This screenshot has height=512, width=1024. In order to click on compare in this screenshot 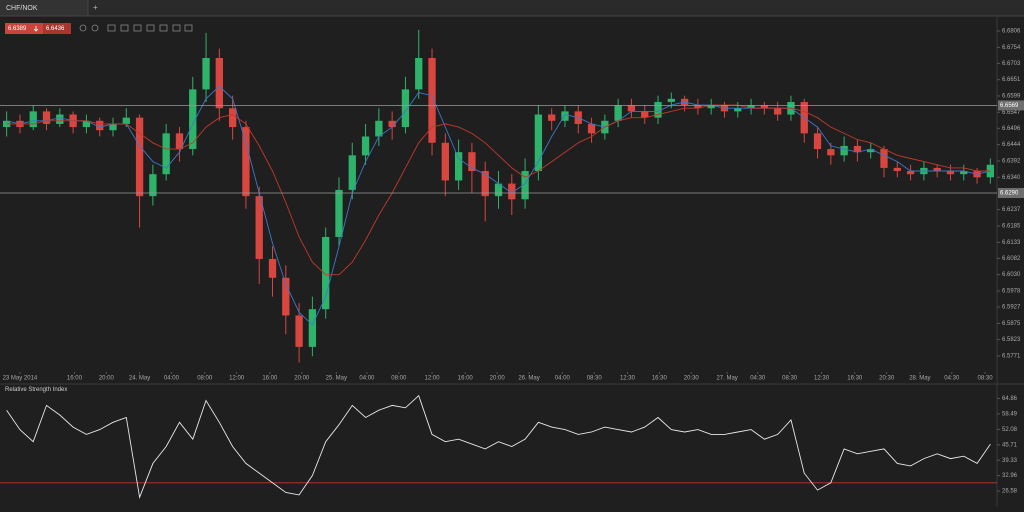, I will do `click(176, 28)`.